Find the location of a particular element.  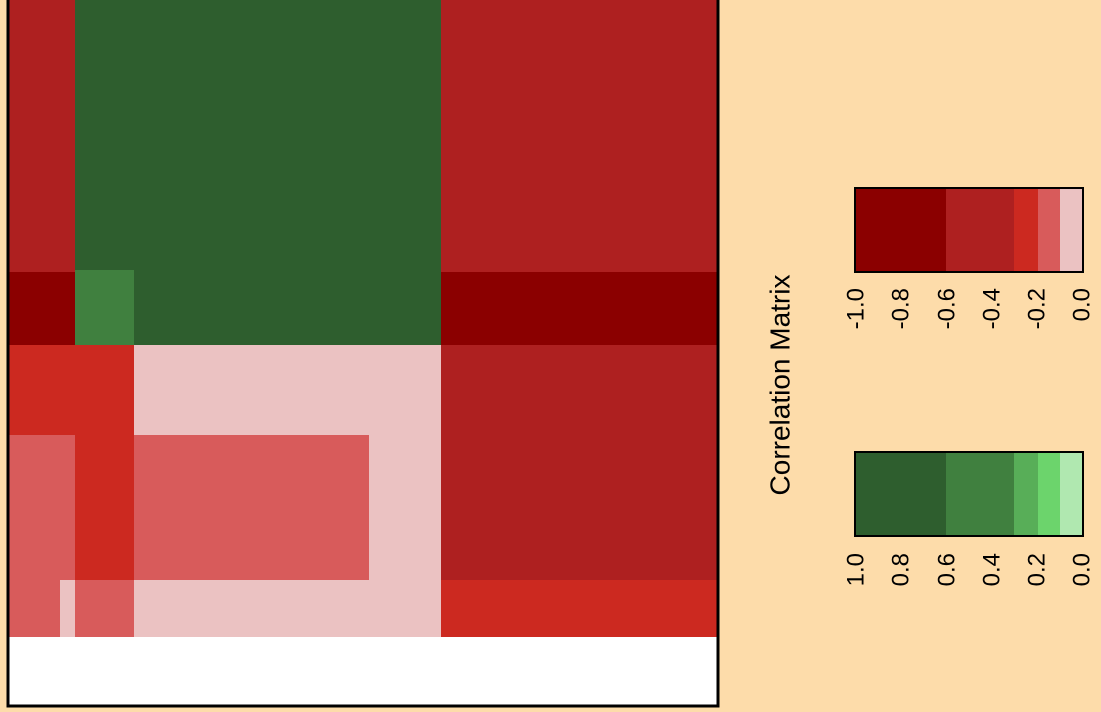

legend-label: -0.6 is located at coordinates (946, 308).